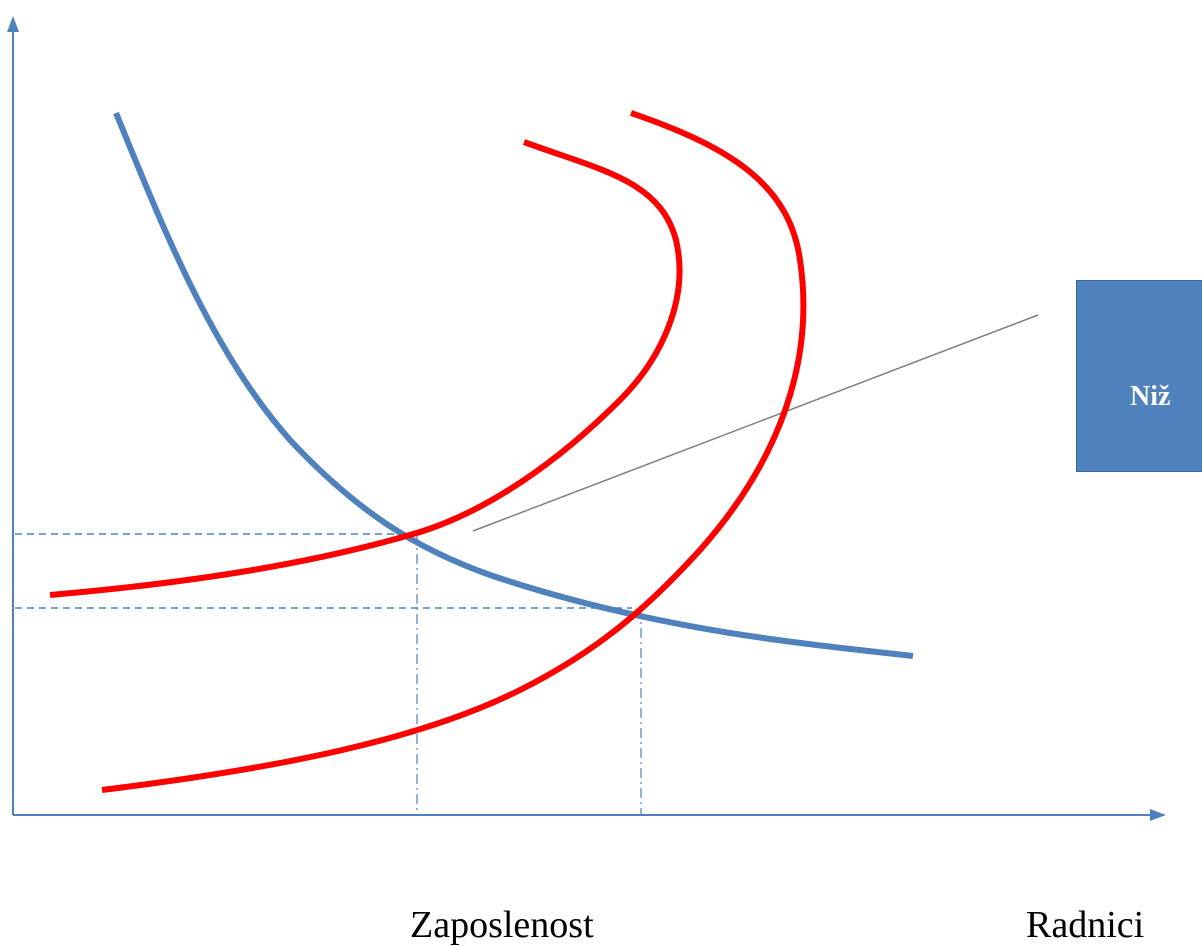  What do you see at coordinates (1150, 396) in the screenshot?
I see `callout-text: Niž` at bounding box center [1150, 396].